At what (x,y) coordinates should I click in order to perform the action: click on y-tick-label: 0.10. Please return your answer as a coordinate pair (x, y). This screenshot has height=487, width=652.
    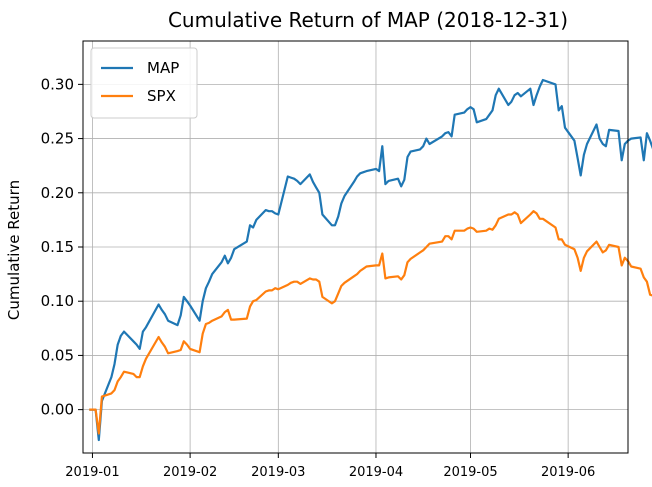
    Looking at the image, I should click on (57, 301).